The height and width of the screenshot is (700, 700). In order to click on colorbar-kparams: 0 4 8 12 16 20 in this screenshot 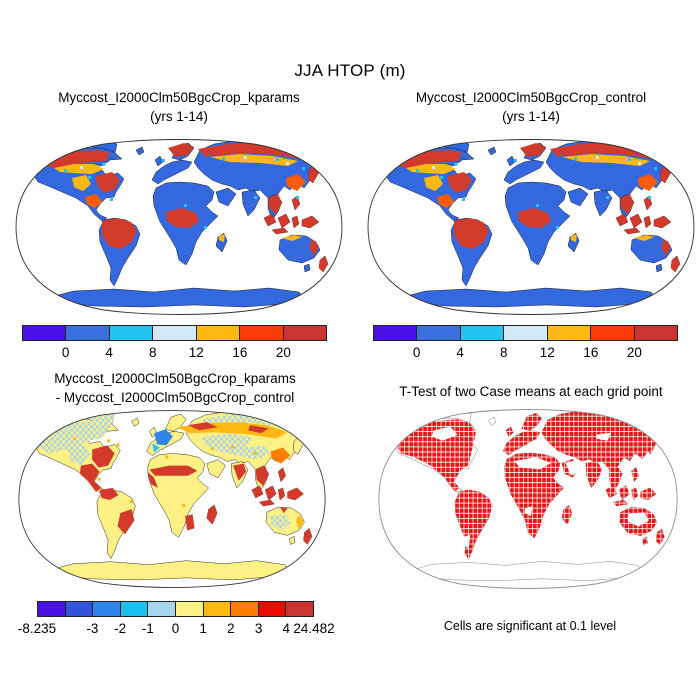, I will do `click(174, 342)`.